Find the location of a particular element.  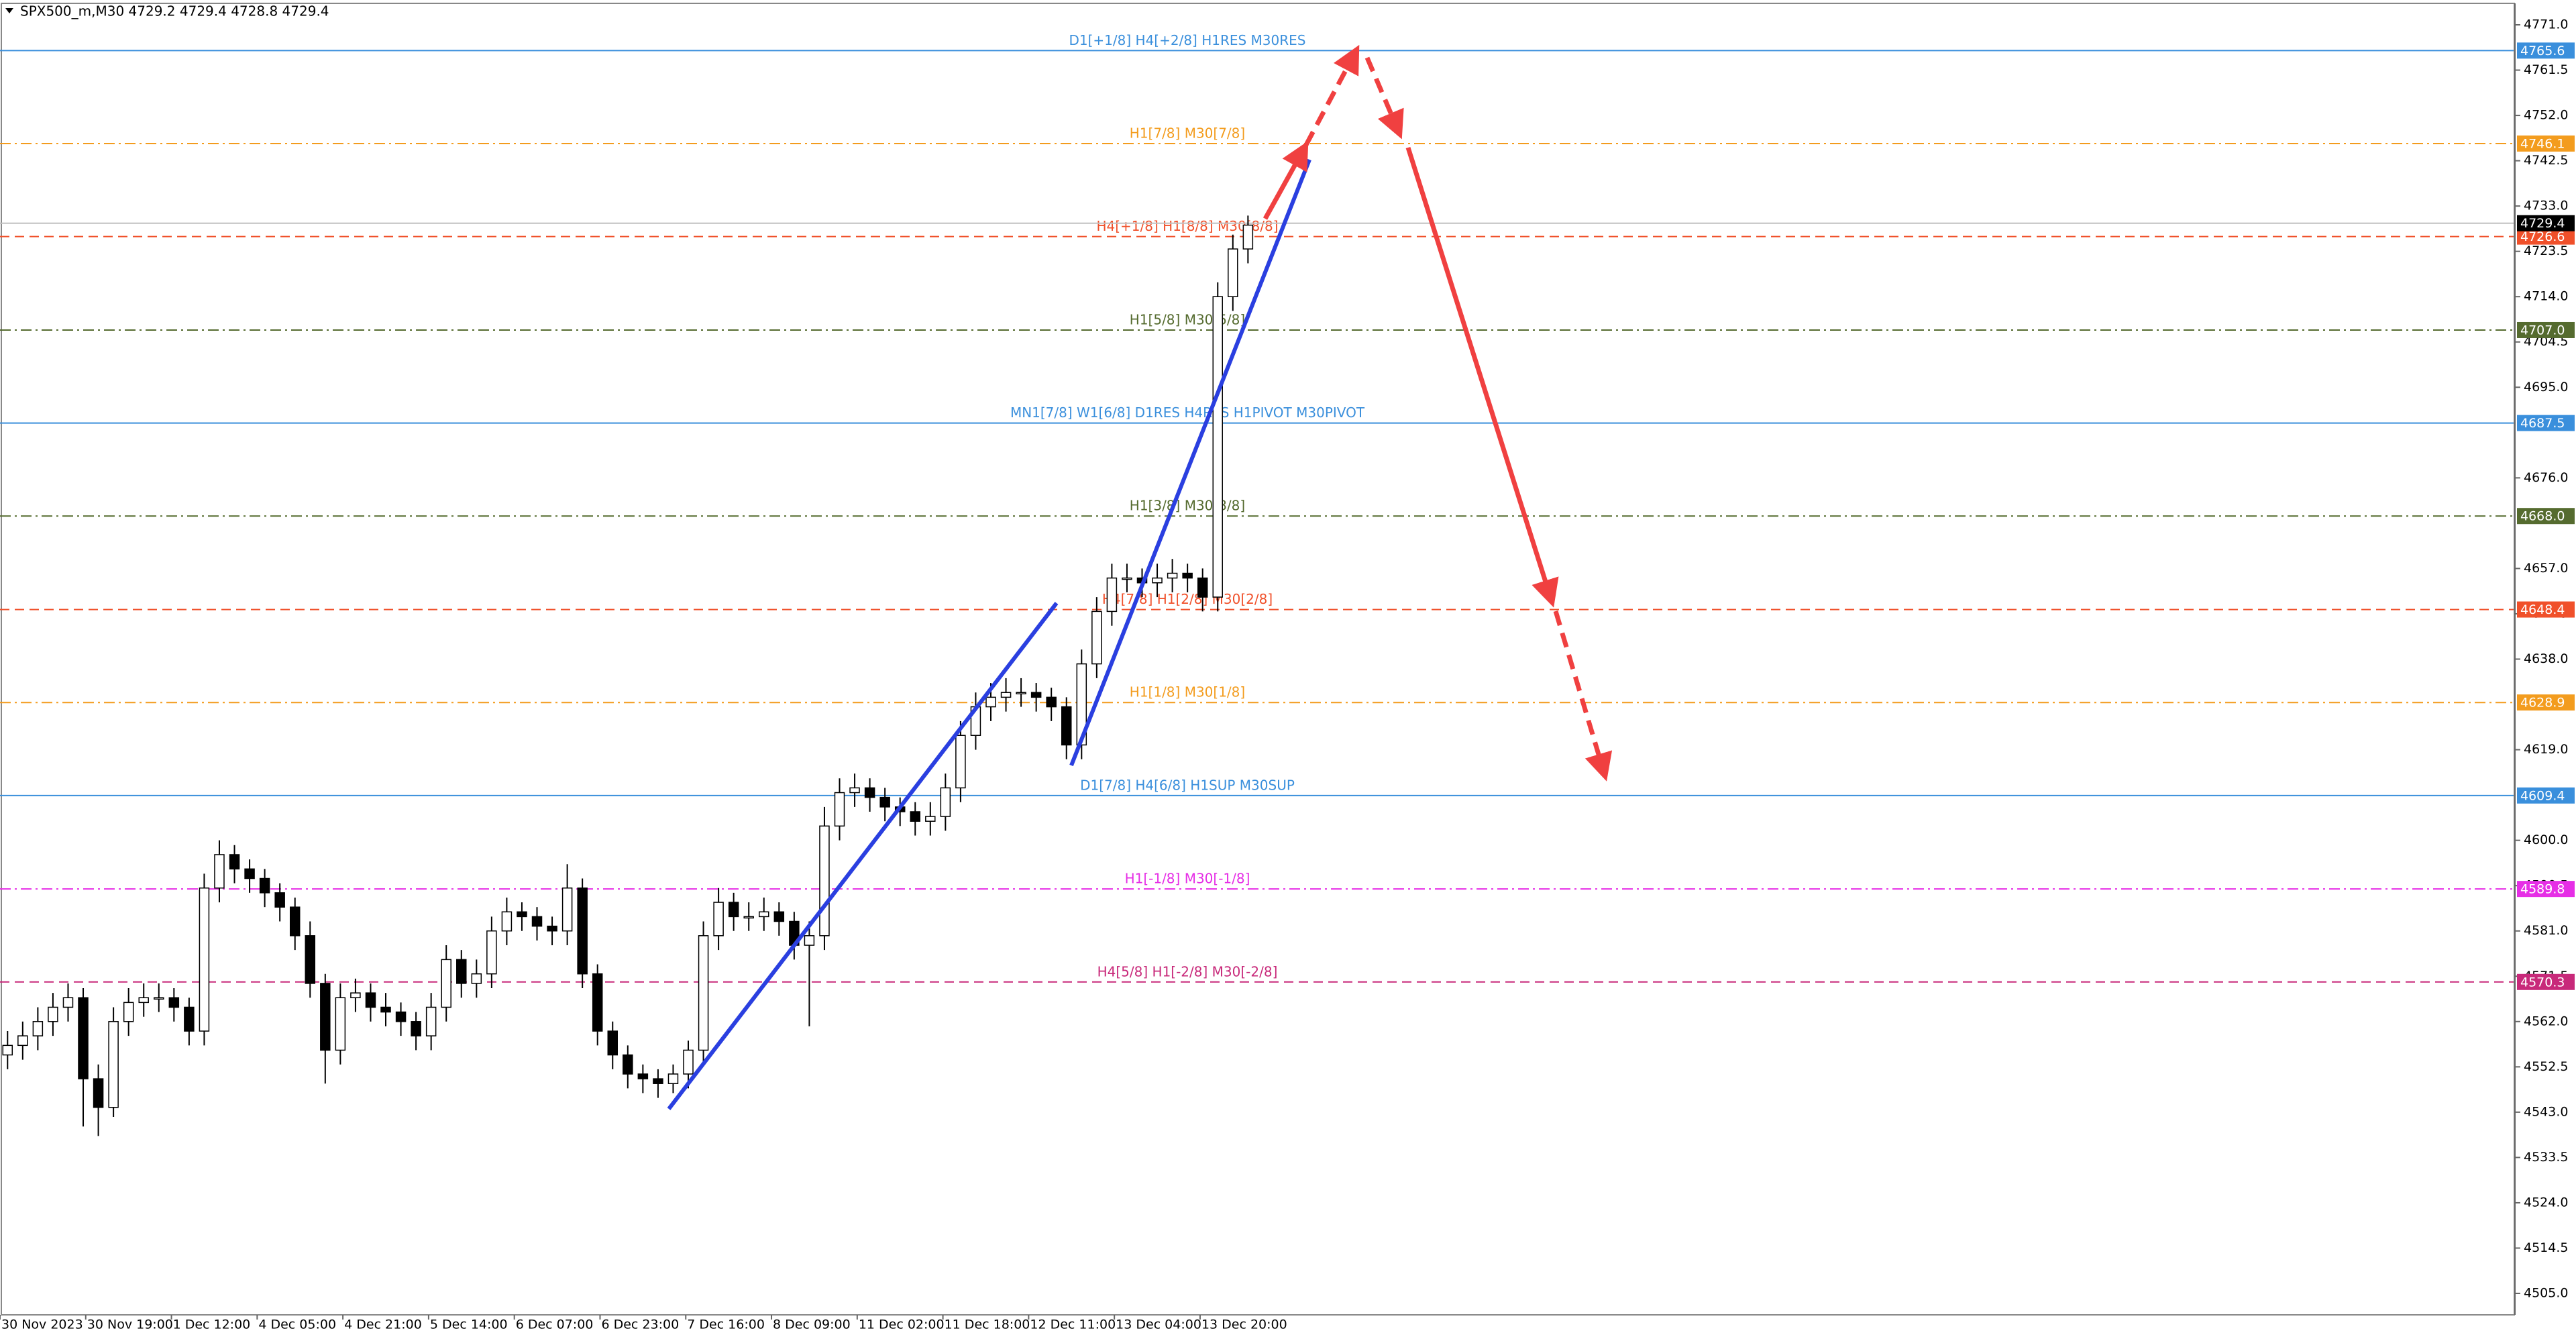

menu-icon is located at coordinates (9, 10).